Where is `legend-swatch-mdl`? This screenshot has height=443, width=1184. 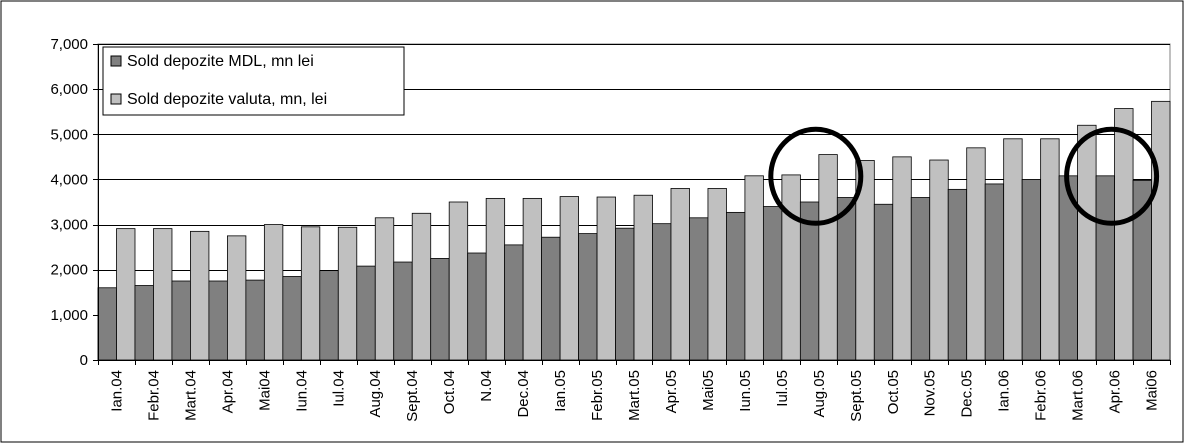 legend-swatch-mdl is located at coordinates (116, 61).